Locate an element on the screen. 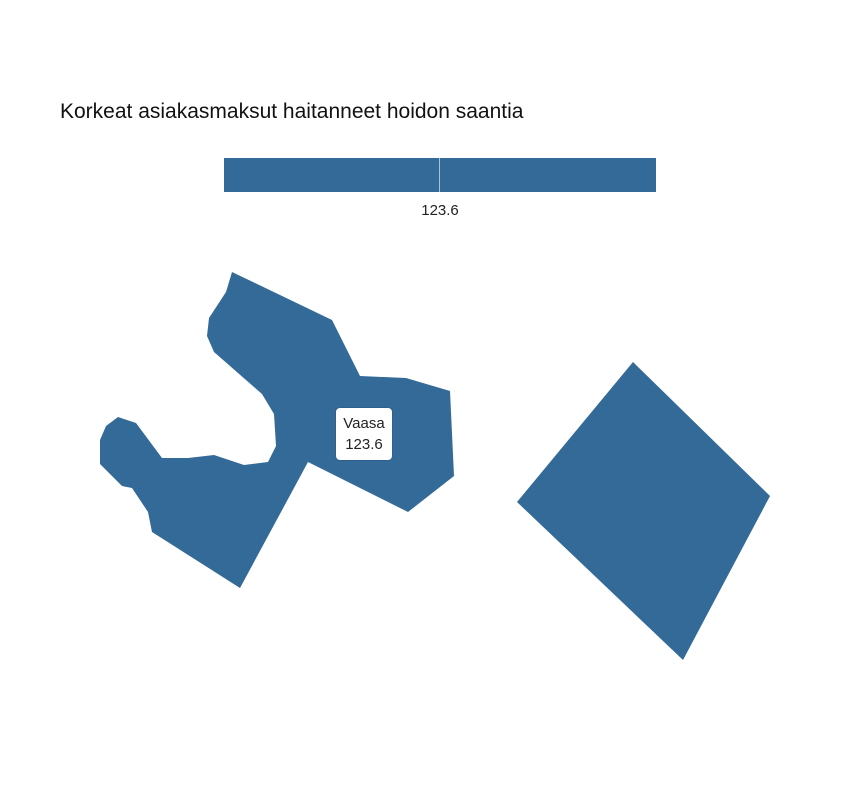 The width and height of the screenshot is (864, 792). region-tooltip: Vaasa 123.6 is located at coordinates (364, 434).